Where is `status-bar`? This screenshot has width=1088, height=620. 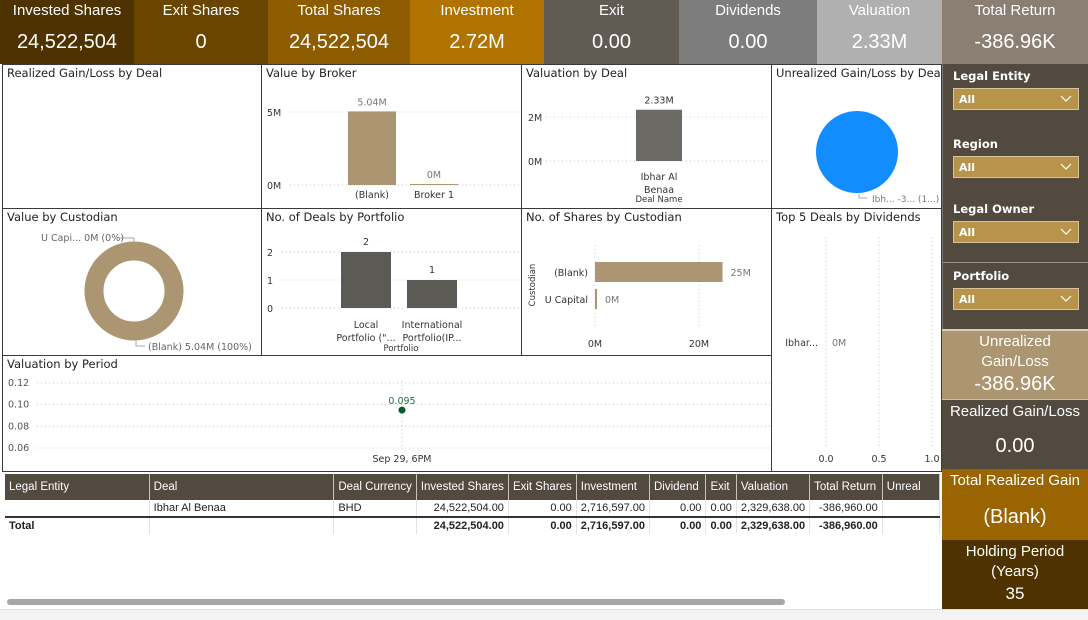
status-bar is located at coordinates (544, 614).